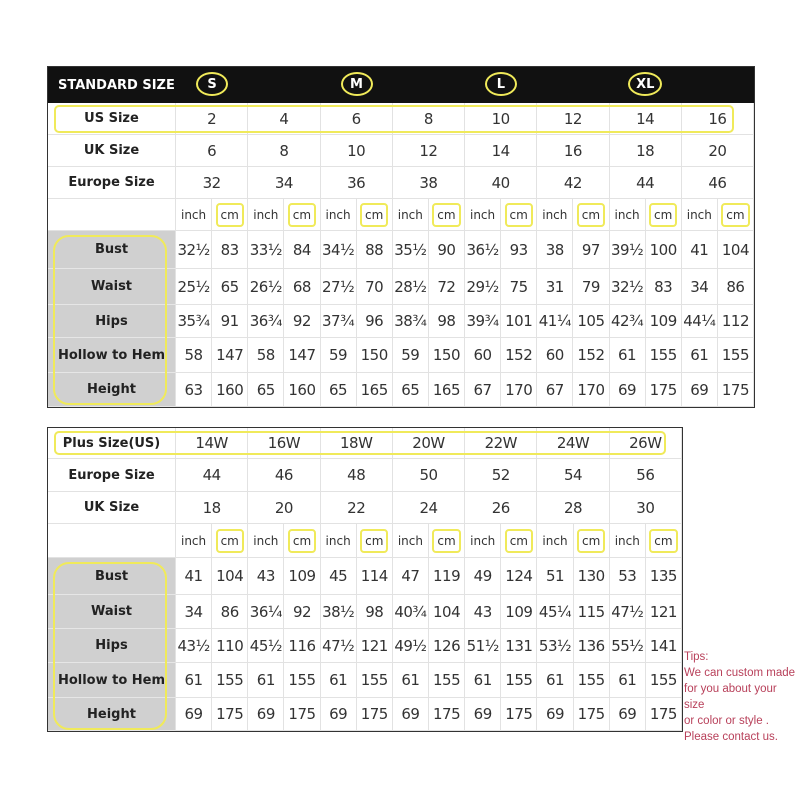 This screenshot has height=800, width=800. Describe the element at coordinates (212, 183) in the screenshot. I see `size-value: 32` at that location.